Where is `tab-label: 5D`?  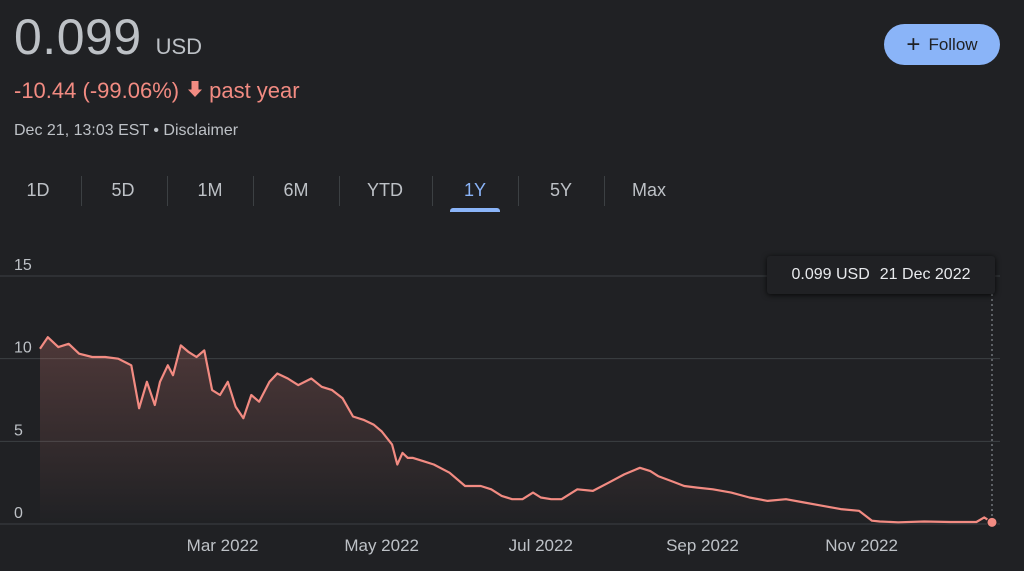 tab-label: 5D is located at coordinates (123, 189).